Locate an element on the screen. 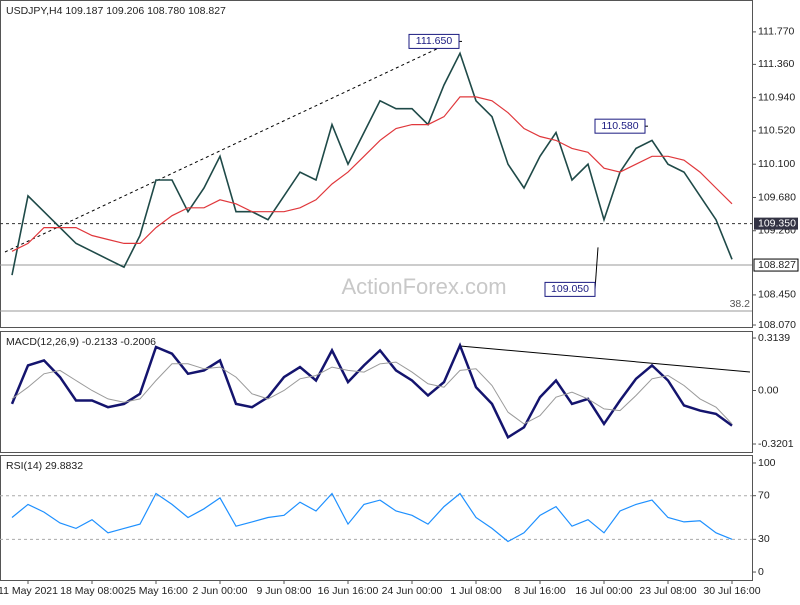  y-tick-label: 0.3139 is located at coordinates (774, 338).